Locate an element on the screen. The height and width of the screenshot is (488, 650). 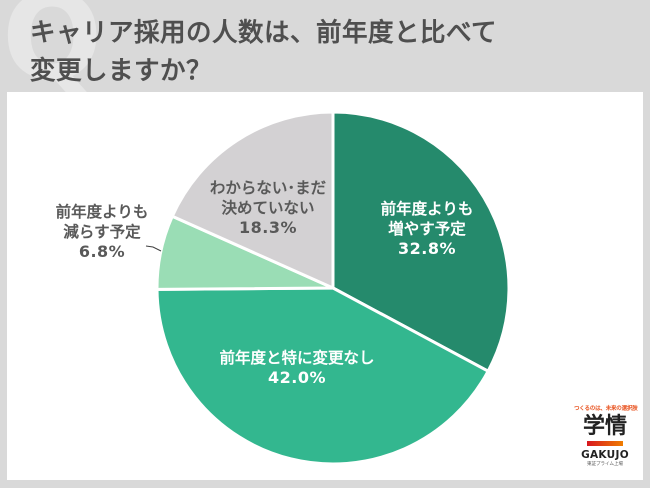
label-undecided: わからない･まだ 決めていない 18.3% is located at coordinates (268, 208).